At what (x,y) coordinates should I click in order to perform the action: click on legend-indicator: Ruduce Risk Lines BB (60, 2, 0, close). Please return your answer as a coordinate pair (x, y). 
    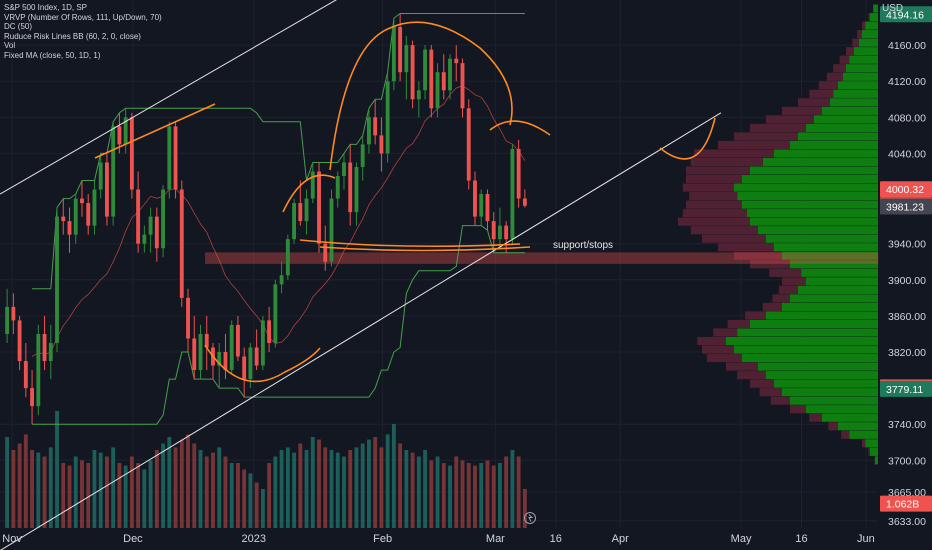
    Looking at the image, I should click on (72, 36).